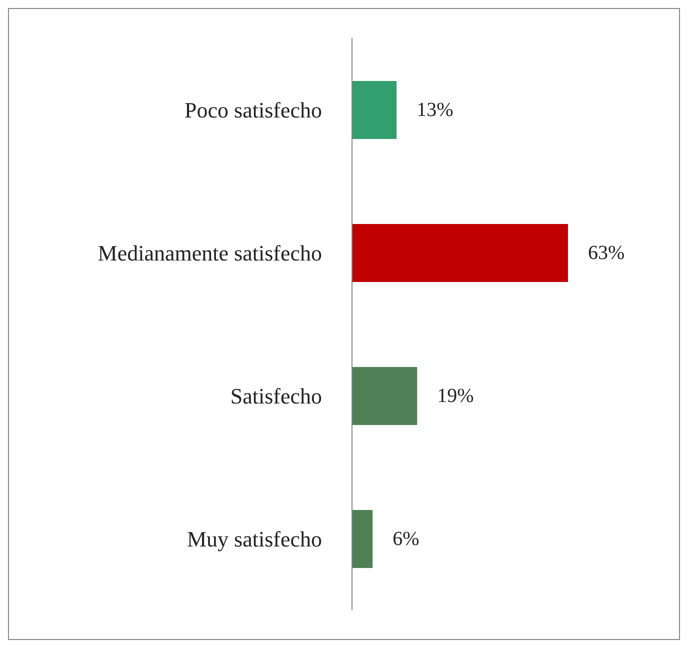 This screenshot has width=689, height=645. I want to click on data-label: 13%, so click(435, 110).